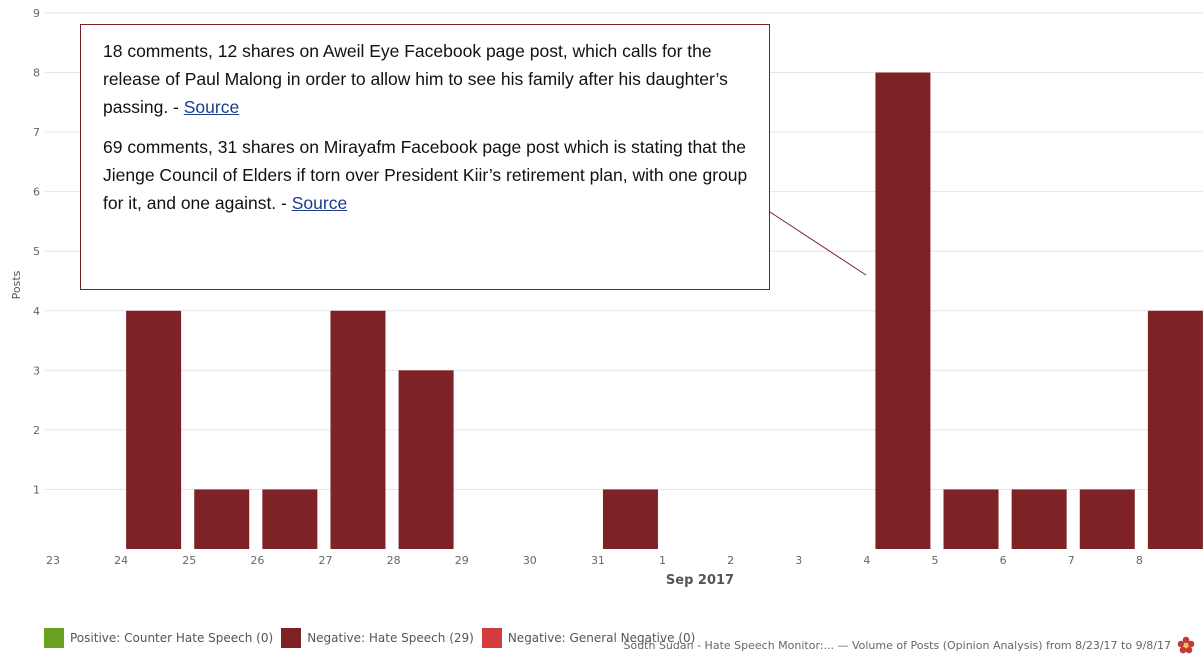 The height and width of the screenshot is (659, 1203). What do you see at coordinates (121, 560) in the screenshot?
I see `x-tick-label: 24` at bounding box center [121, 560].